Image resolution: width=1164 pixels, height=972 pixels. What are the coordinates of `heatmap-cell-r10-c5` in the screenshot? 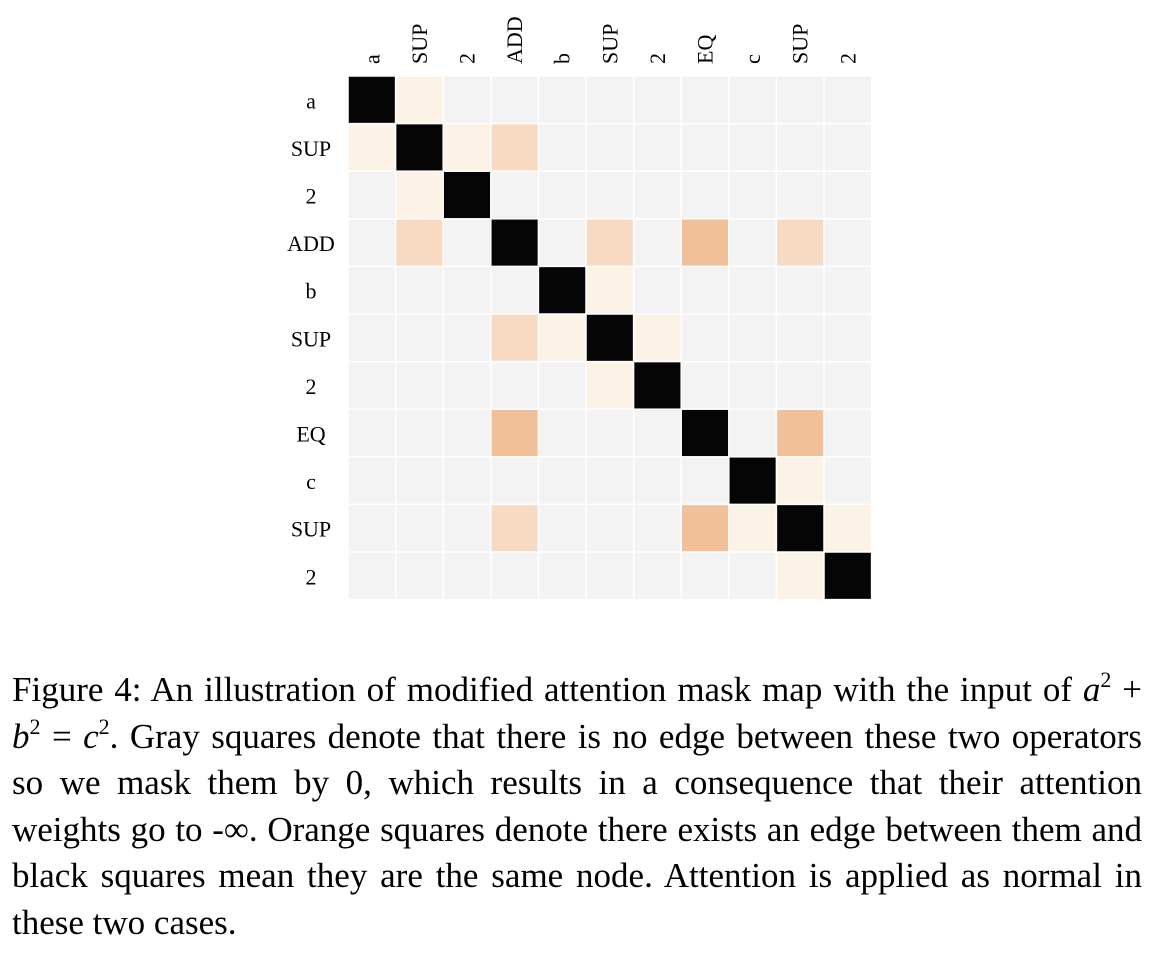 It's located at (609, 575).